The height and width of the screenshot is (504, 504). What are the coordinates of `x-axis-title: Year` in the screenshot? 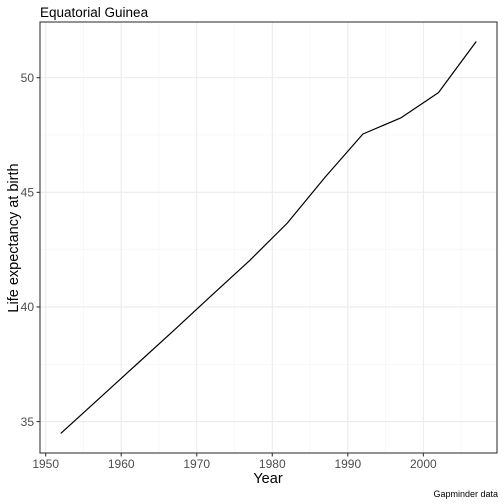 It's located at (267, 479).